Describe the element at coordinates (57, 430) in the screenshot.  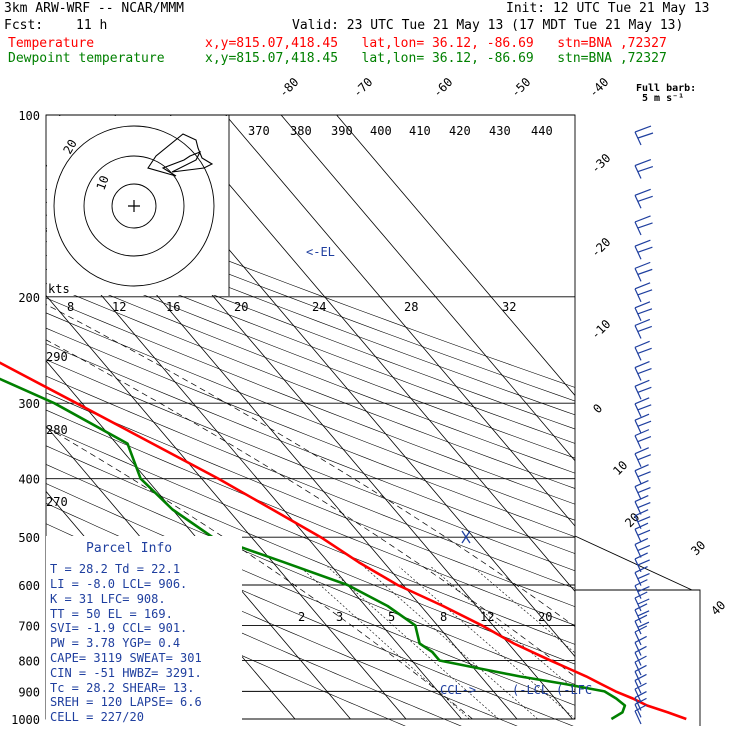
I see `theta-label: 280` at that location.